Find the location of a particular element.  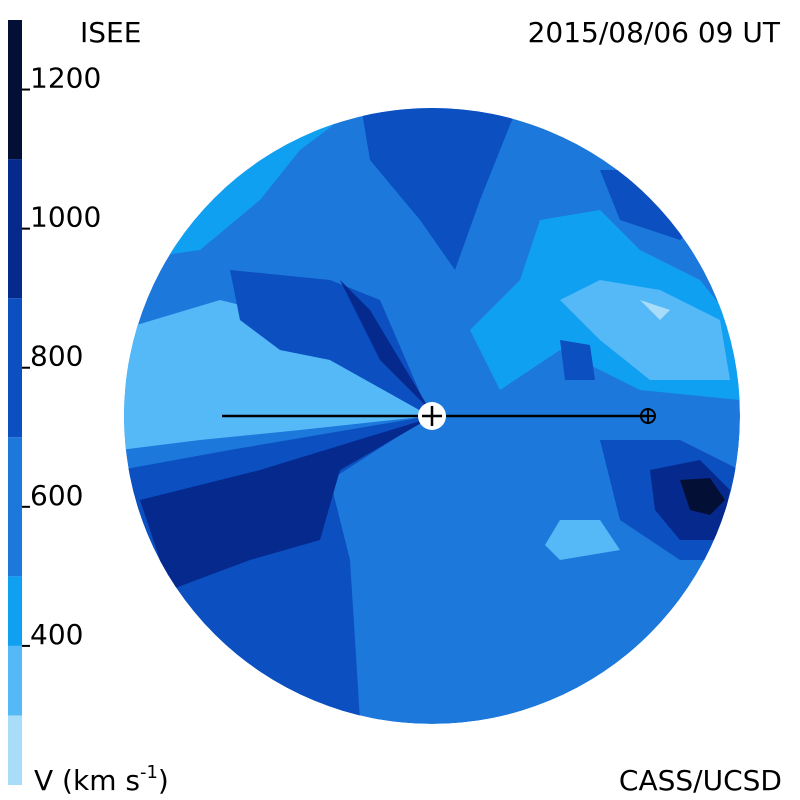

credit-label: CASS/UCSD is located at coordinates (700, 780).